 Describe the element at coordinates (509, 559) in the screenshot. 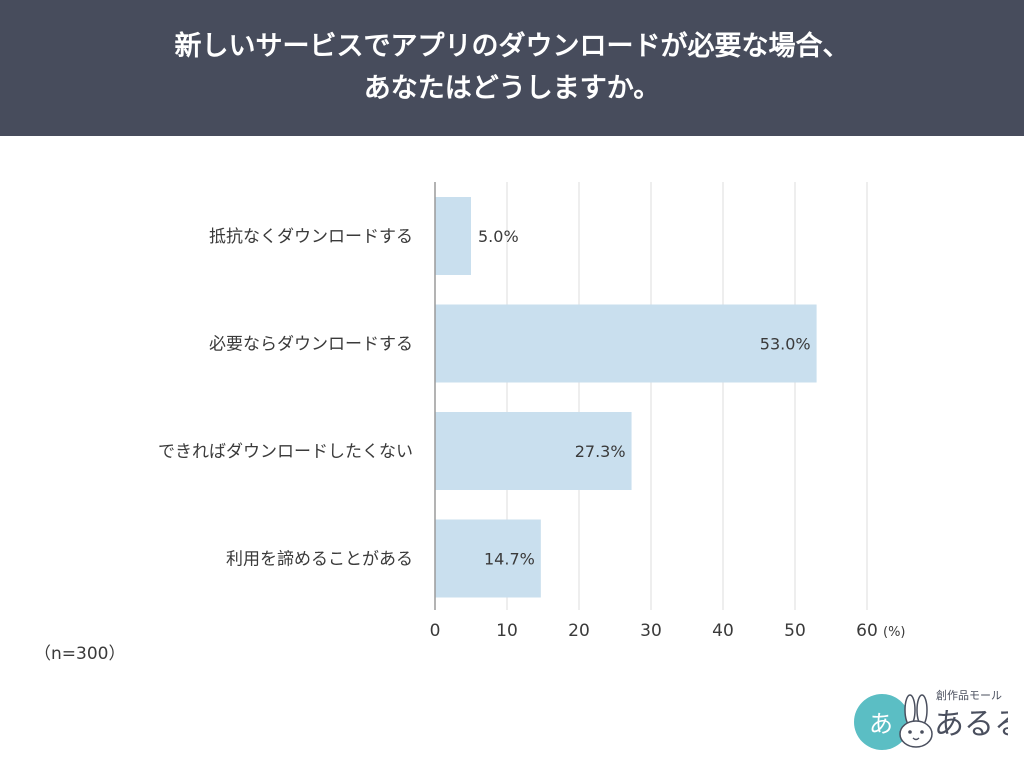

I see `value-label-3: 14.7%` at that location.